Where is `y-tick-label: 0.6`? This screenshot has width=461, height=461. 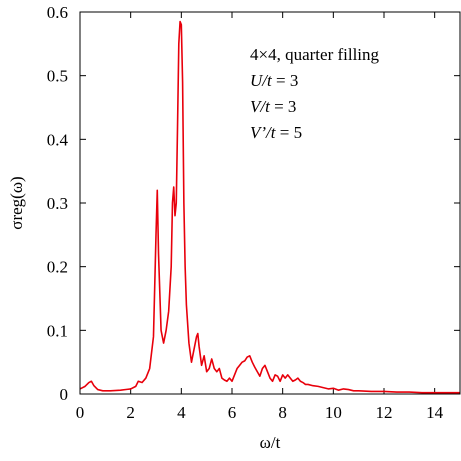
y-tick-label: 0.6 is located at coordinates (57, 12).